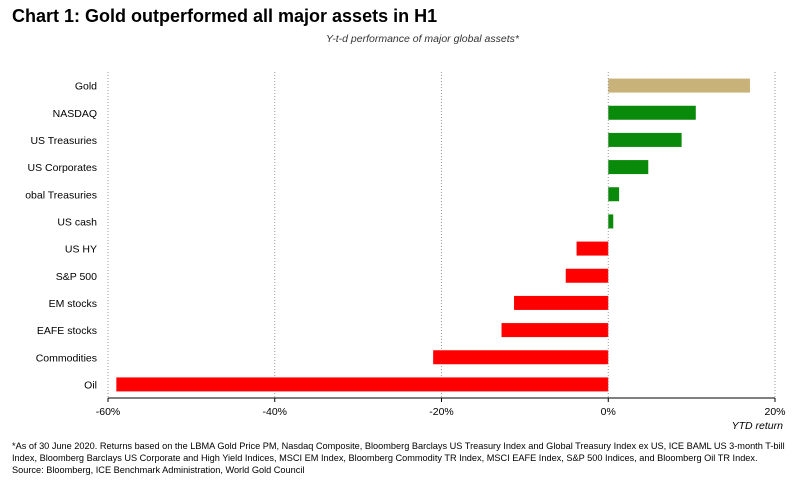 This screenshot has width=800, height=496. What do you see at coordinates (108, 412) in the screenshot?
I see `x-tick-label: -60%` at bounding box center [108, 412].